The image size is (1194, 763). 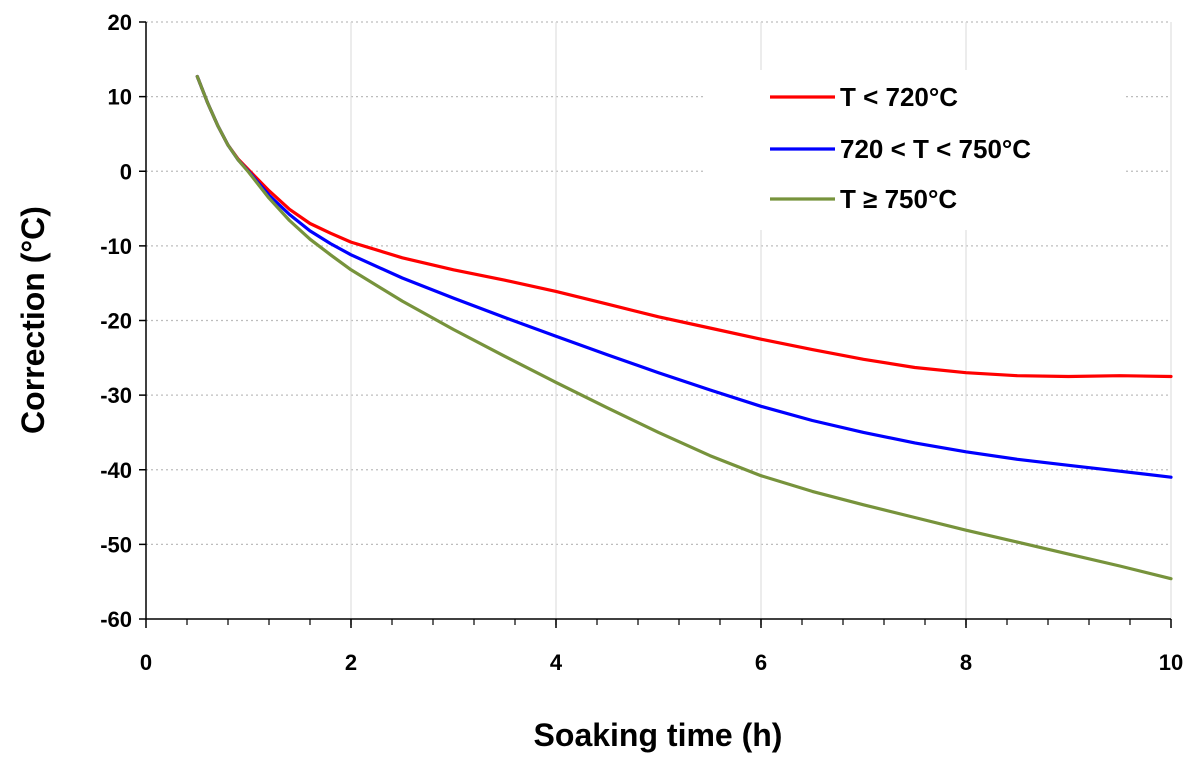 I want to click on x-tick-label: 4, so click(x=556, y=662).